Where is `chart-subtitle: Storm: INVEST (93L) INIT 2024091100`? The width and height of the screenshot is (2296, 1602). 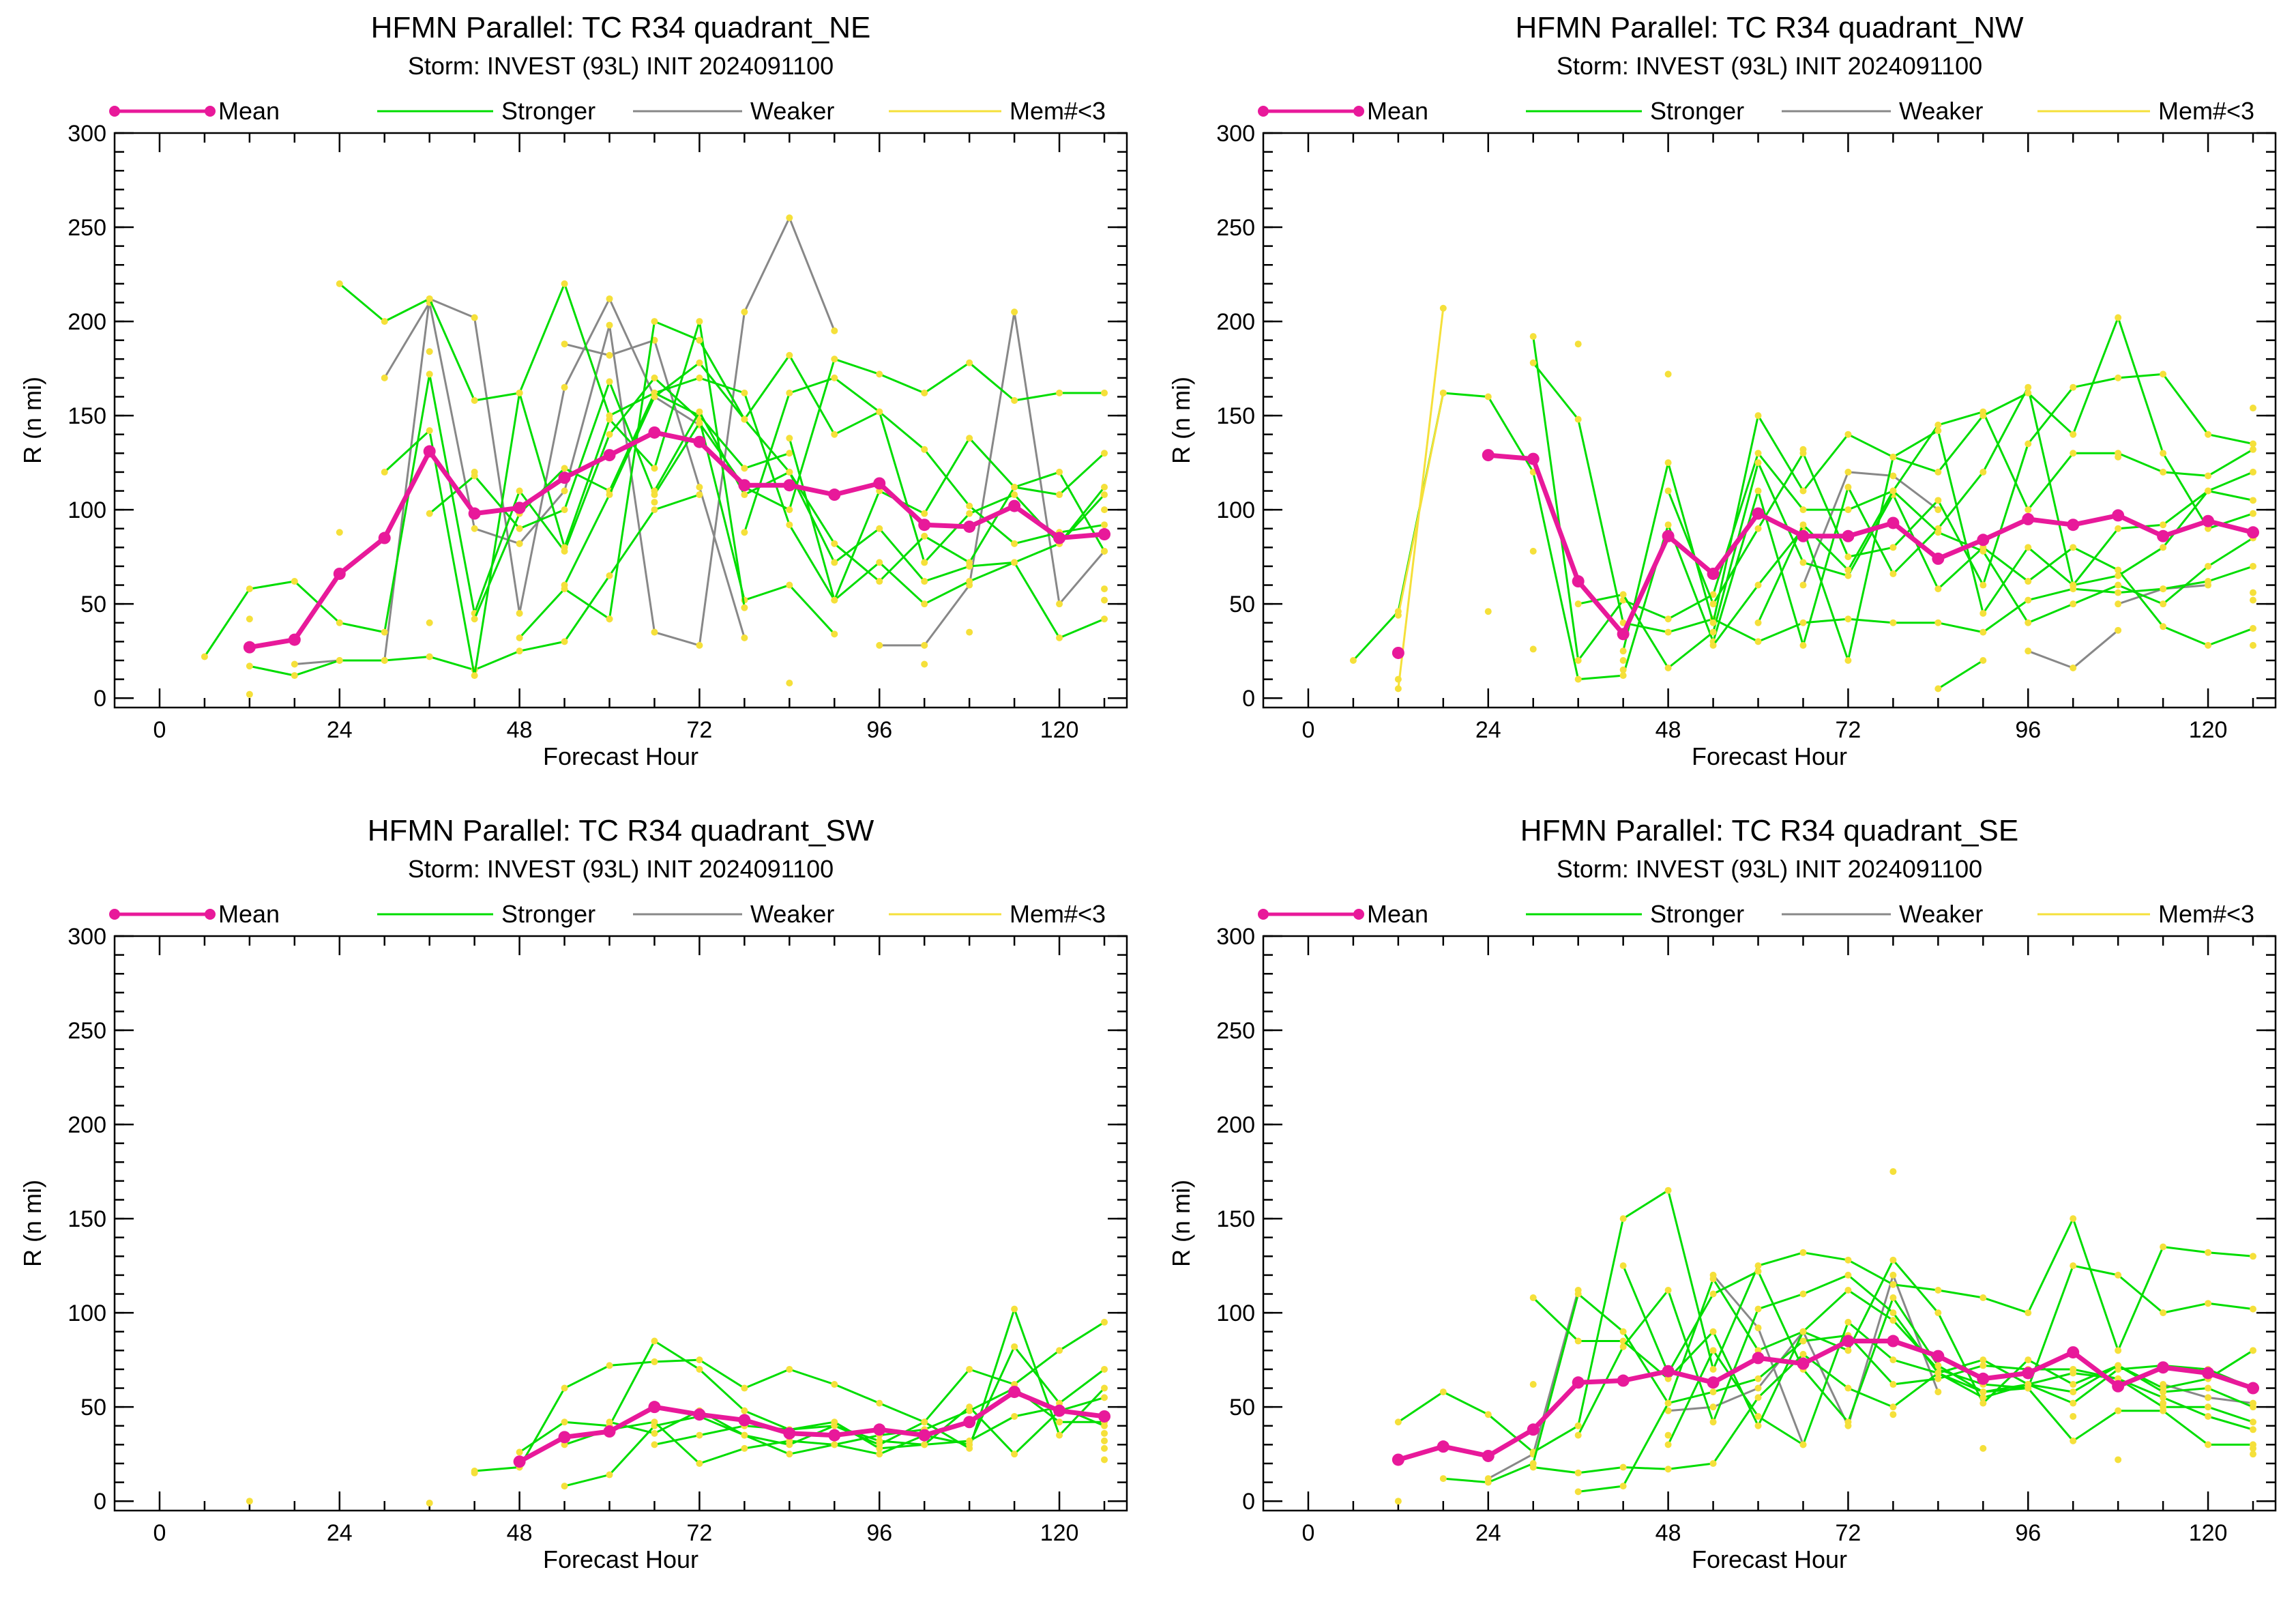
chart-subtitle: Storm: INVEST (93L) INIT 2024091100 is located at coordinates (1769, 66).